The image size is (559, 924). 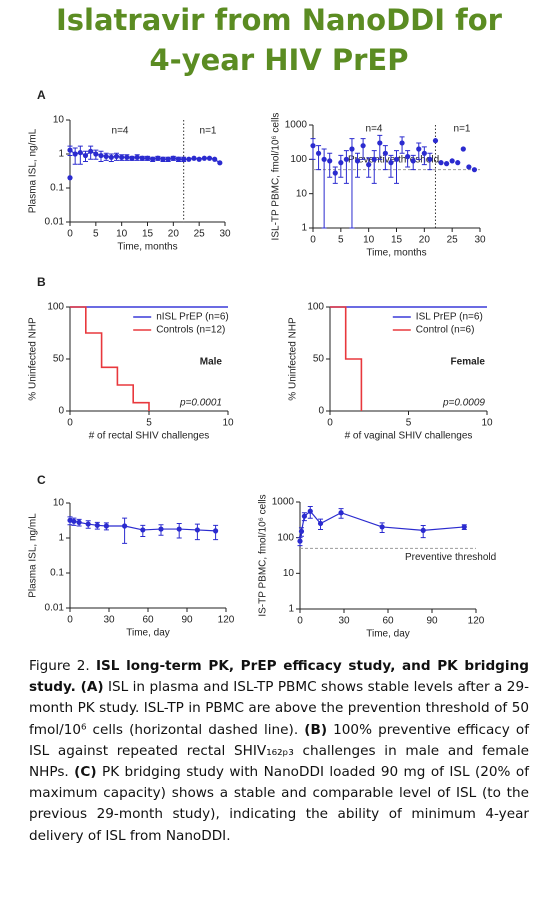 What do you see at coordinates (450, 557) in the screenshot?
I see `threshold-label: Preventive threshold` at bounding box center [450, 557].